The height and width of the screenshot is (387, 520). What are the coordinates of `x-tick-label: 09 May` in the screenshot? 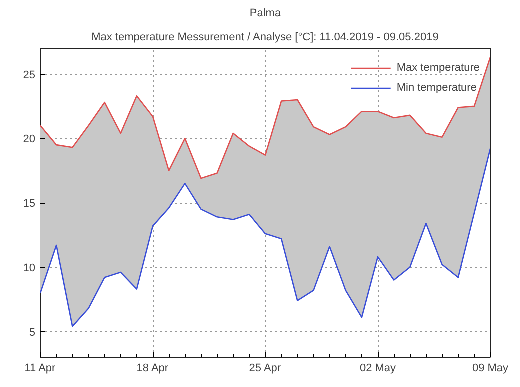 It's located at (491, 368).